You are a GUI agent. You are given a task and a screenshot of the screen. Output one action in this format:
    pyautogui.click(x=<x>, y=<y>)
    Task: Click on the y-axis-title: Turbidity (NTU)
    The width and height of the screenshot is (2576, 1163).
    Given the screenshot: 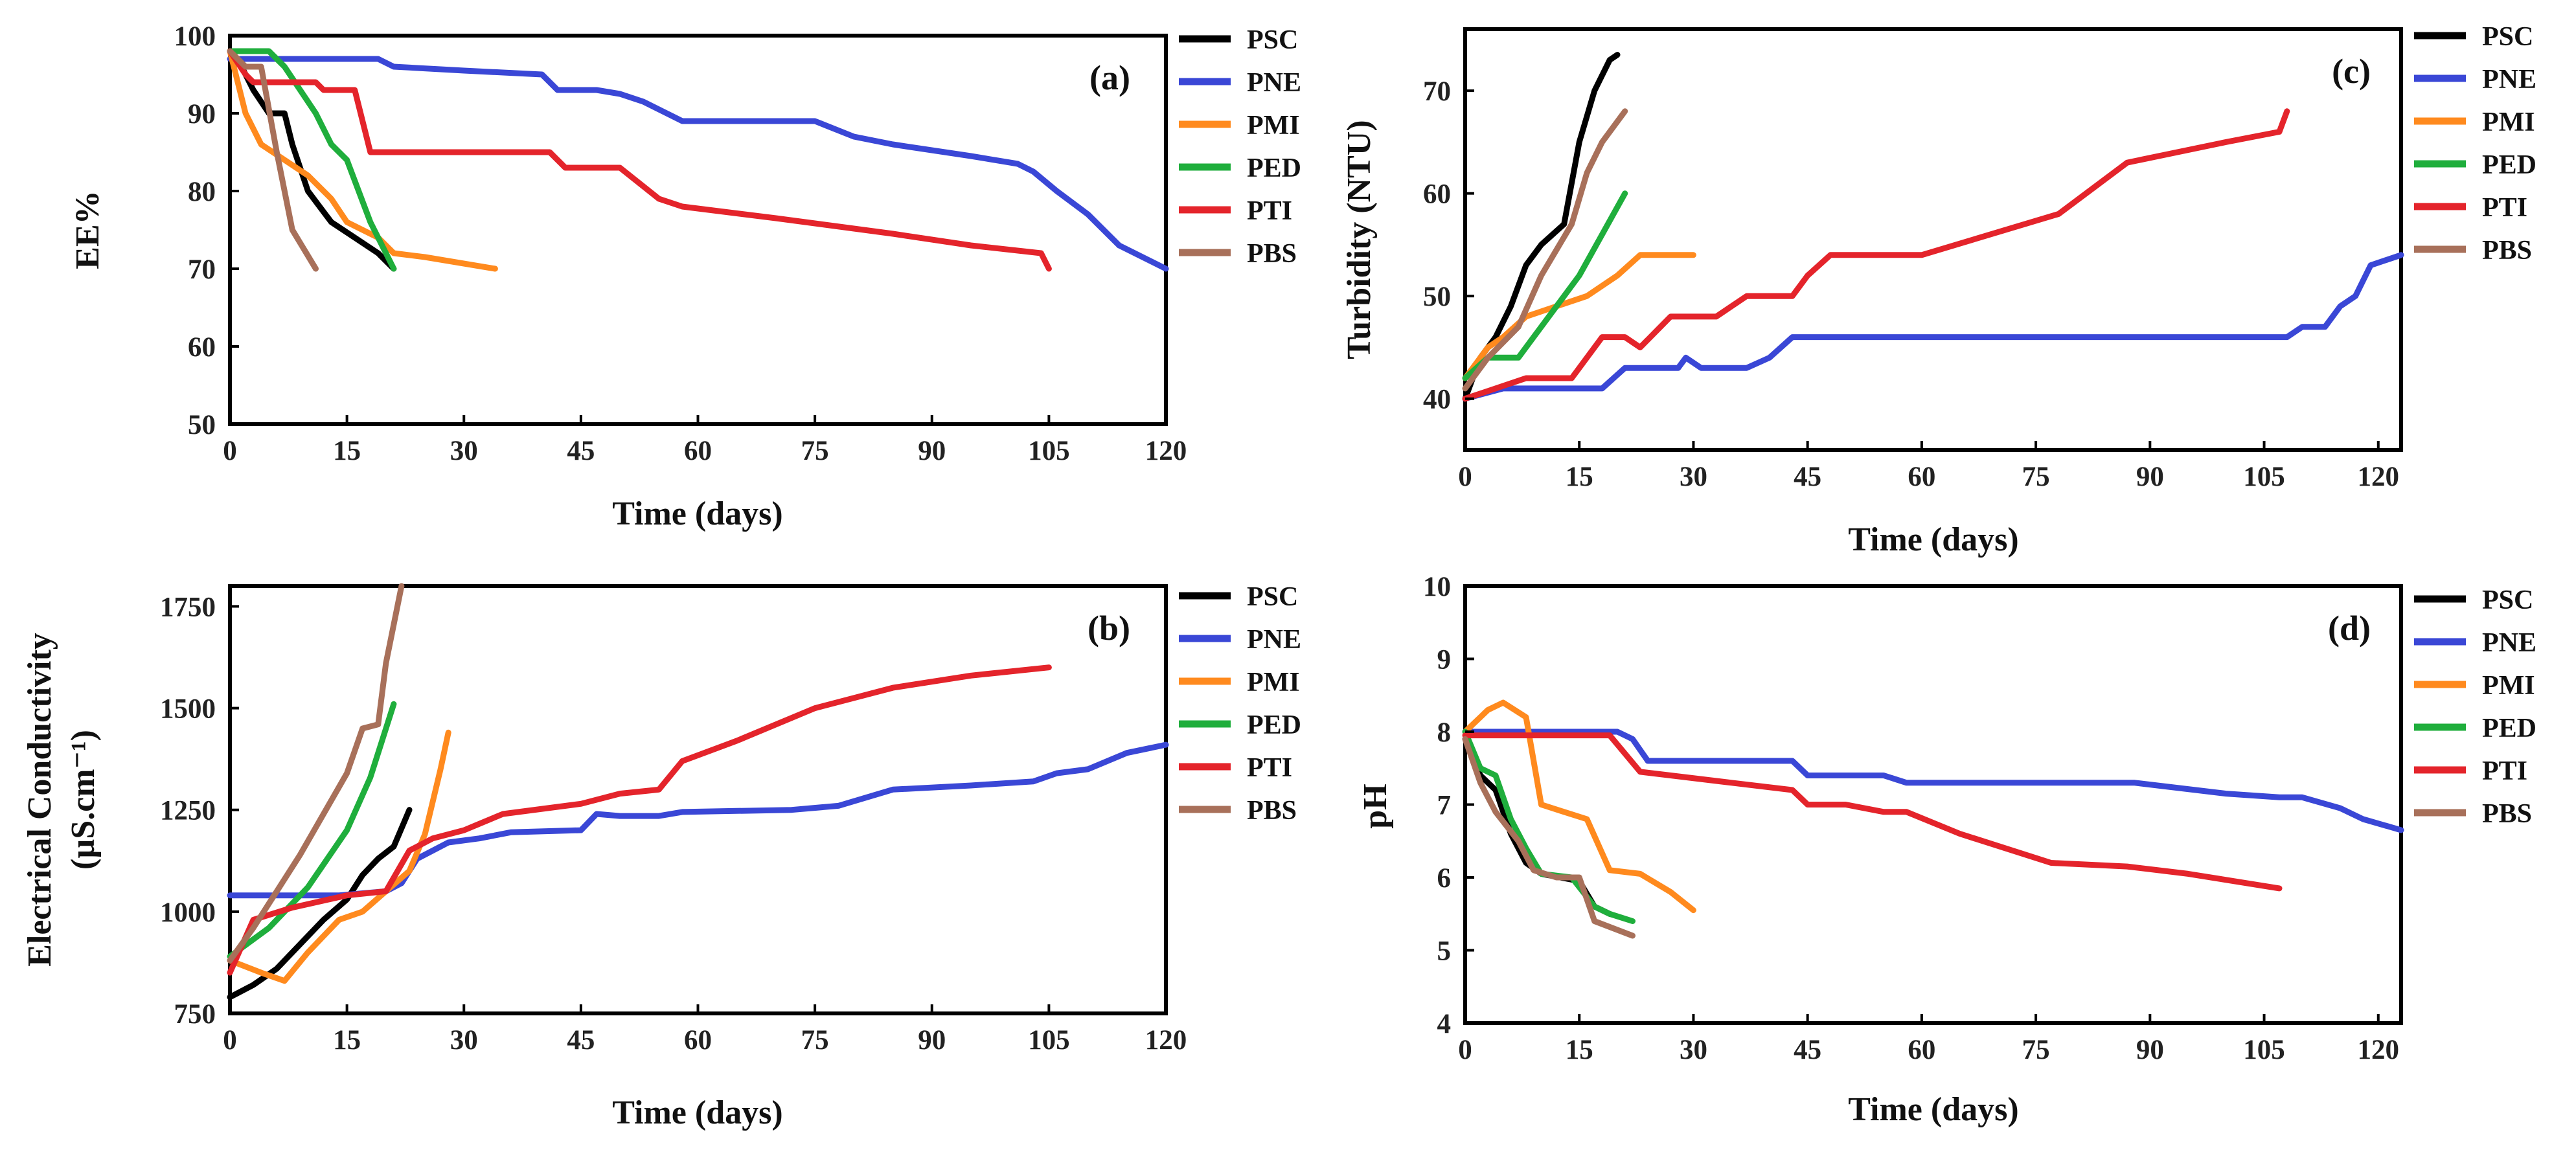 What is the action you would take?
    pyautogui.click(x=1359, y=240)
    